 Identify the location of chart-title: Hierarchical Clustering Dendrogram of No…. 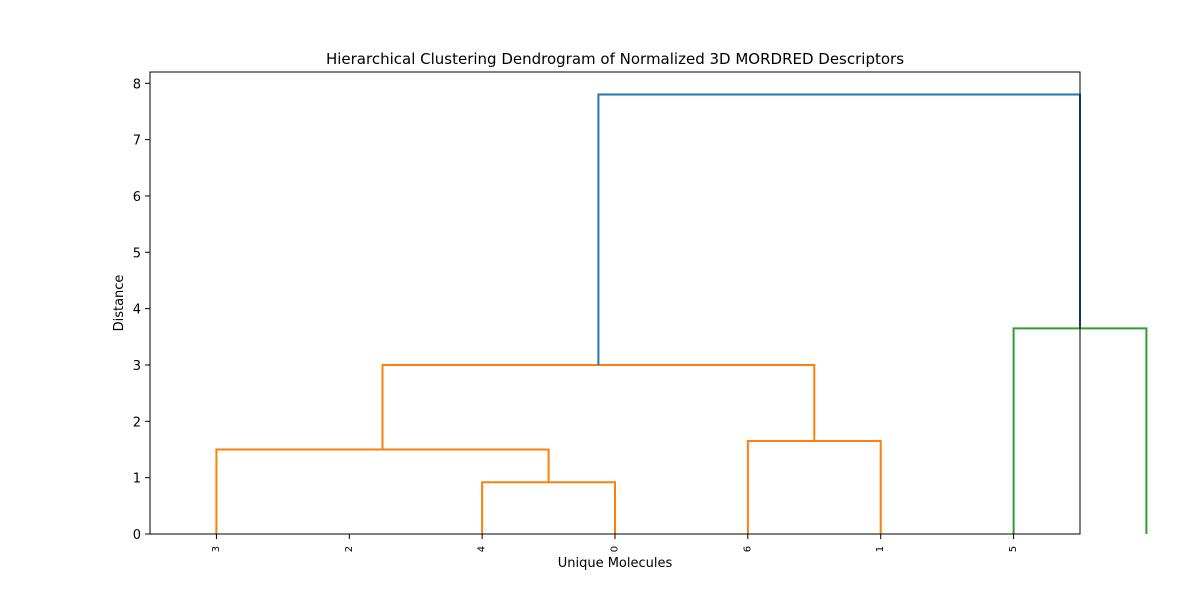
(615, 59).